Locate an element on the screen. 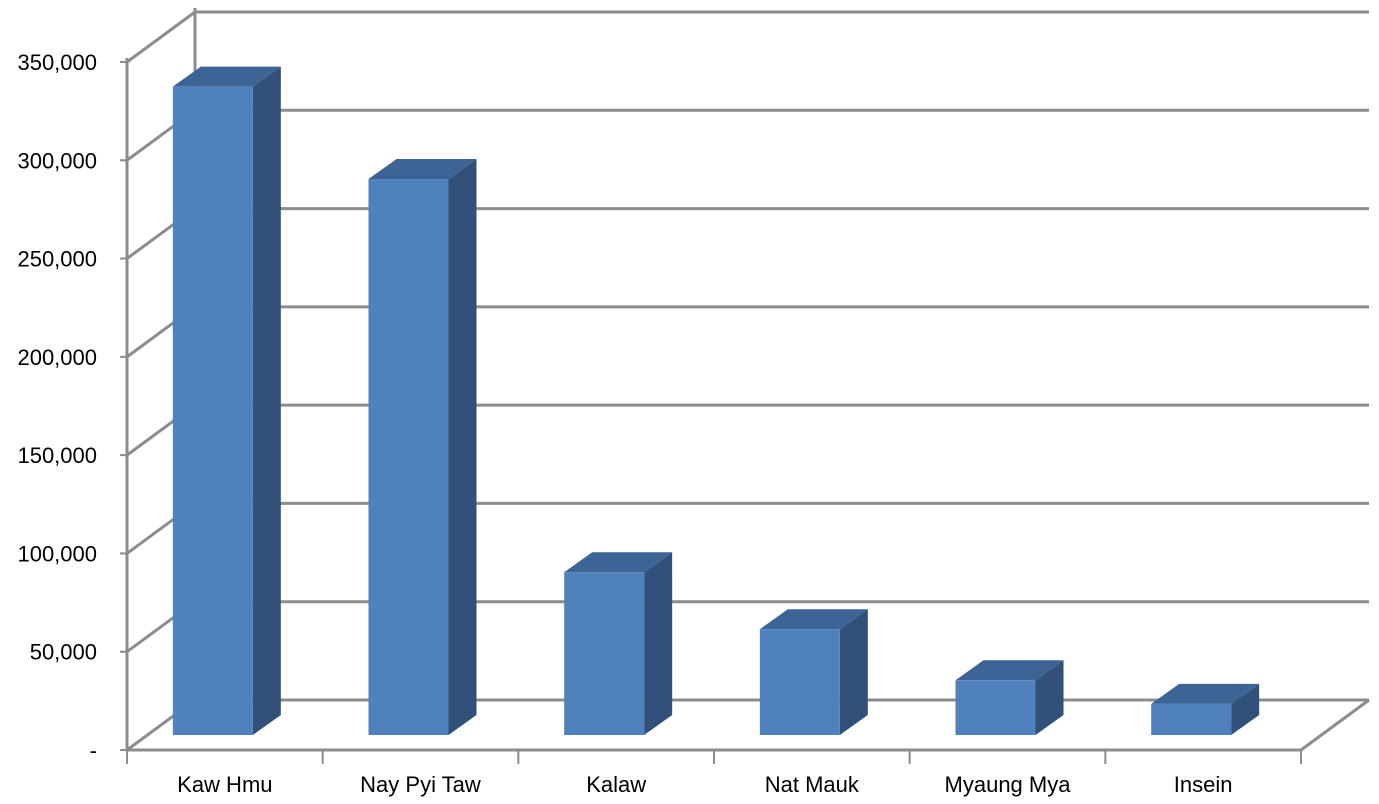 This screenshot has width=1379, height=804. y-tick-label: 200,000 is located at coordinates (57, 357).